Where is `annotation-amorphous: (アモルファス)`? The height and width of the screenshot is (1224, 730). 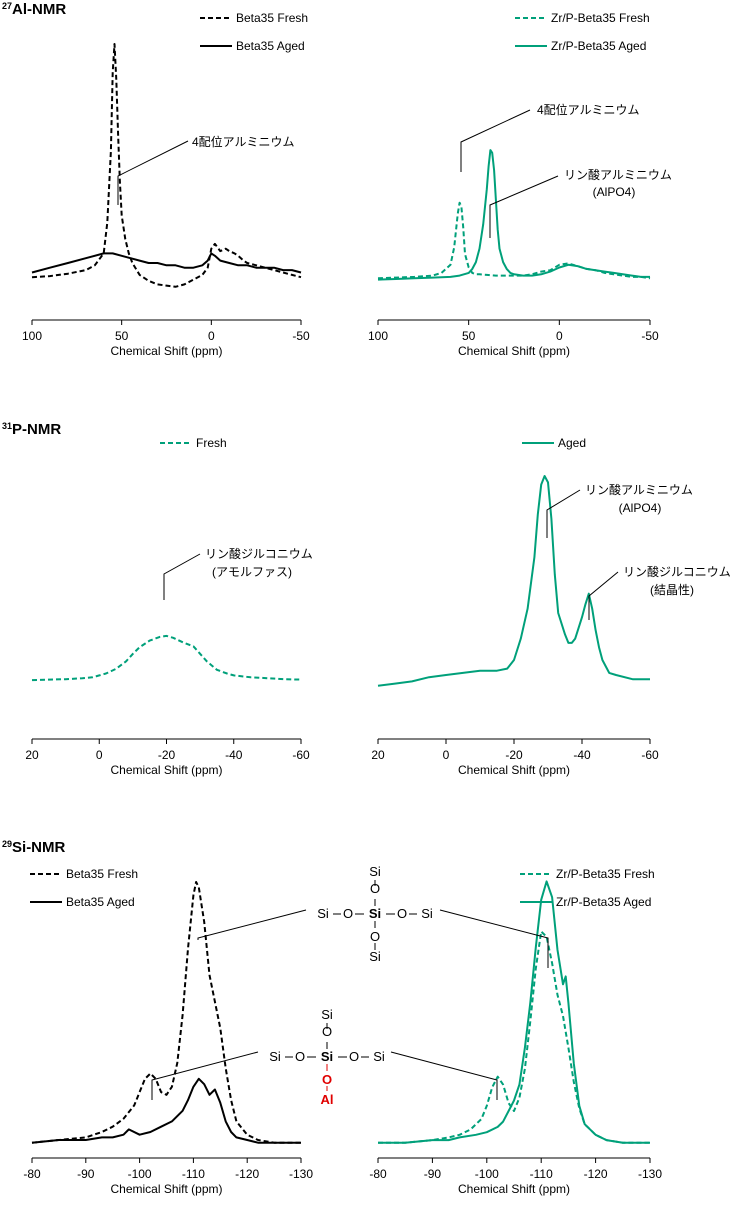
annotation-amorphous: (アモルファス) is located at coordinates (252, 572).